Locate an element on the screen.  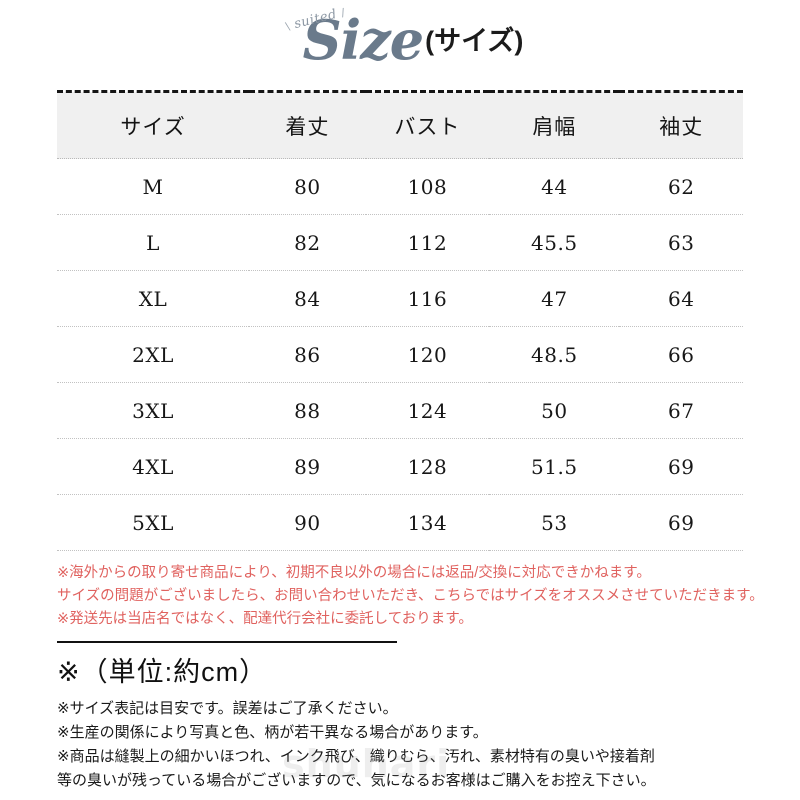
cell-shoulder: 47 is located at coordinates (554, 298).